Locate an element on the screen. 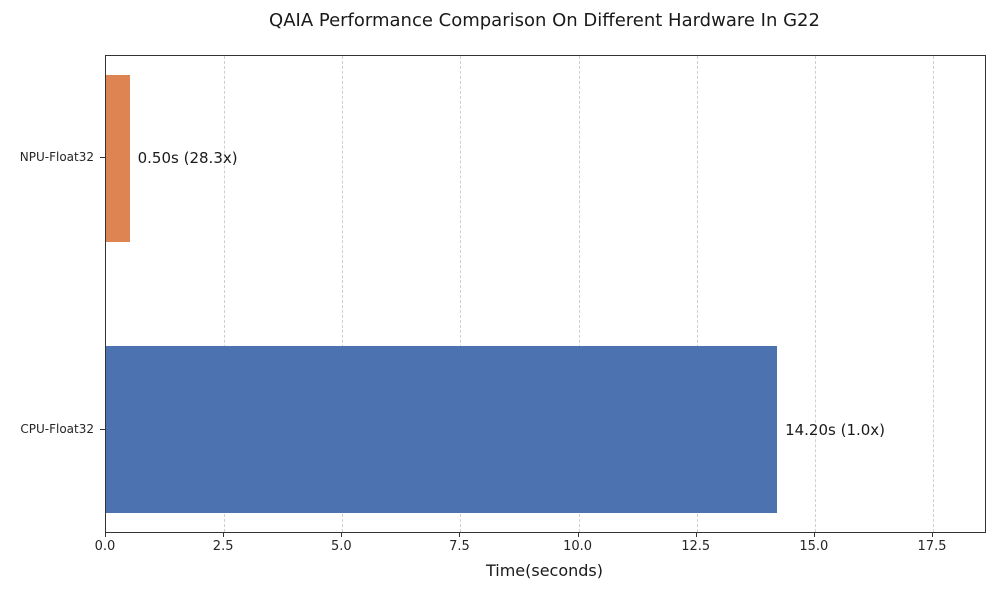 This screenshot has width=989, height=590. bar-value-label: 14.20s (1.0x) is located at coordinates (835, 429).